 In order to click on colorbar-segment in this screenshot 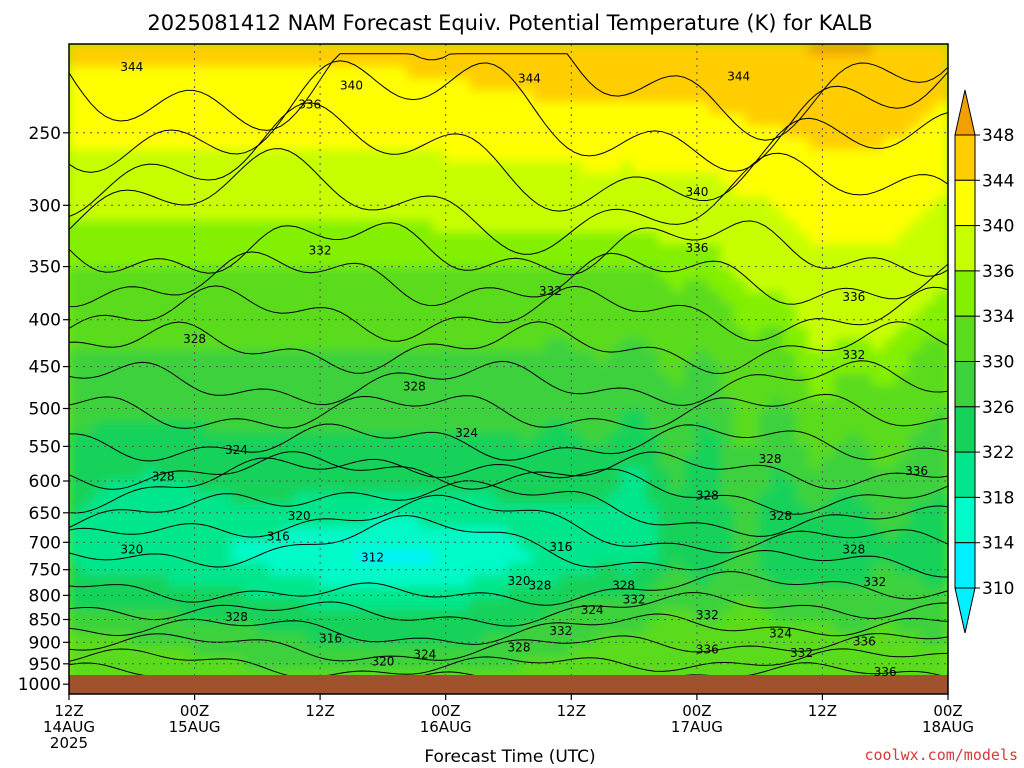, I will do `click(965, 248)`.